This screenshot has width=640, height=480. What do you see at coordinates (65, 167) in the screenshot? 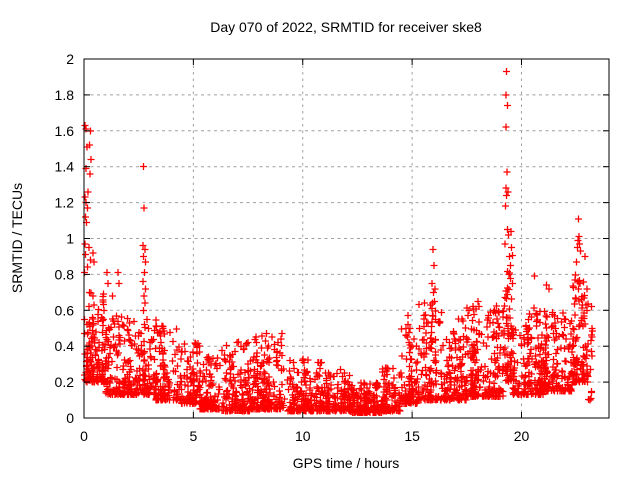
I see `y-tick-label: 1.4` at bounding box center [65, 167].